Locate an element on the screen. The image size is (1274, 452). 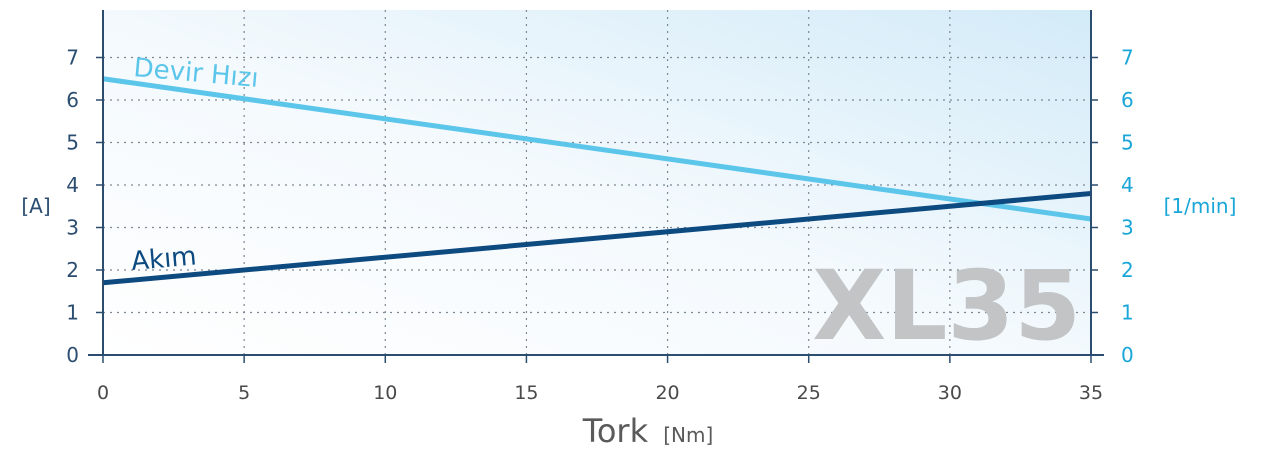
y-right-tick-label: 6 is located at coordinates (1127, 100).